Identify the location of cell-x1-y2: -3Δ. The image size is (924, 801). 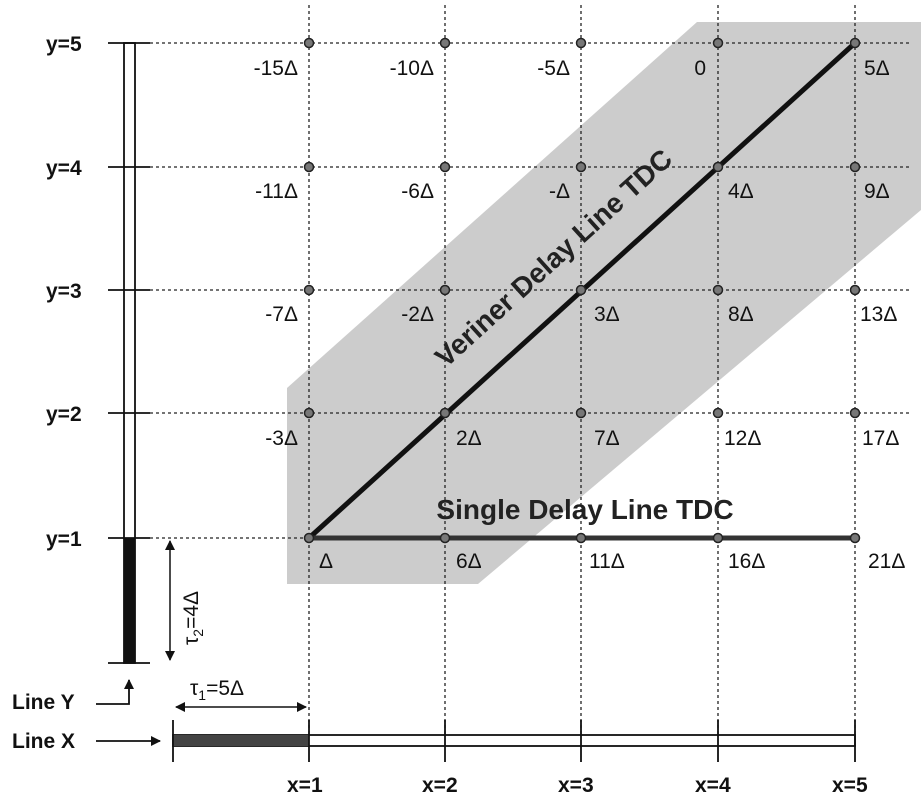
(281, 438).